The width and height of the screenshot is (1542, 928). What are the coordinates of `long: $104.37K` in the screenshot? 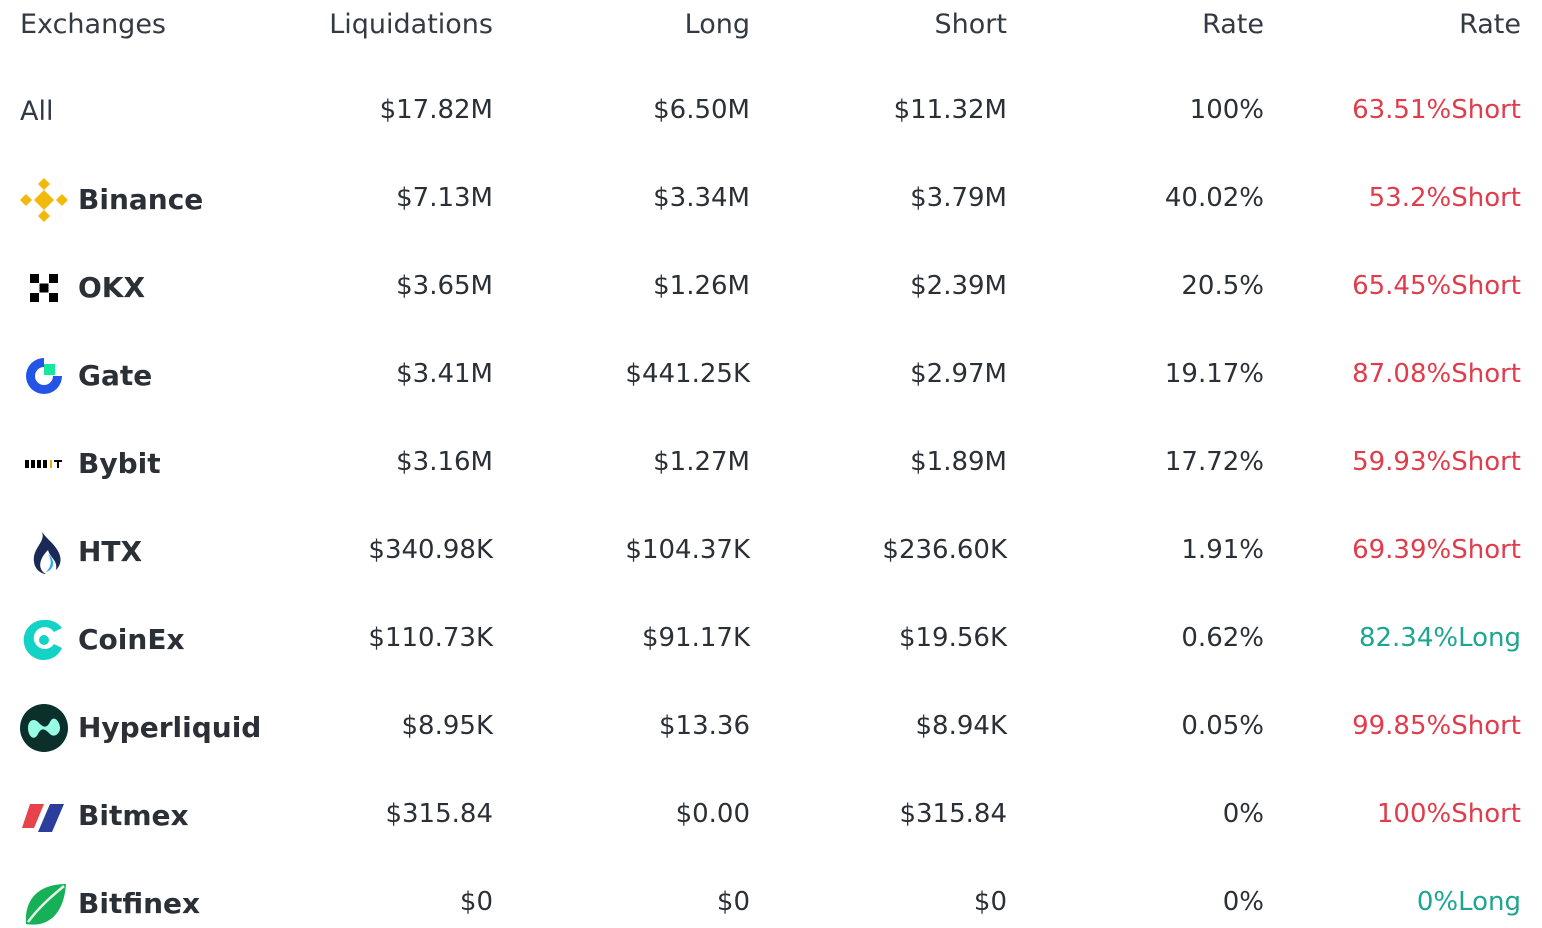 It's located at (687, 550).